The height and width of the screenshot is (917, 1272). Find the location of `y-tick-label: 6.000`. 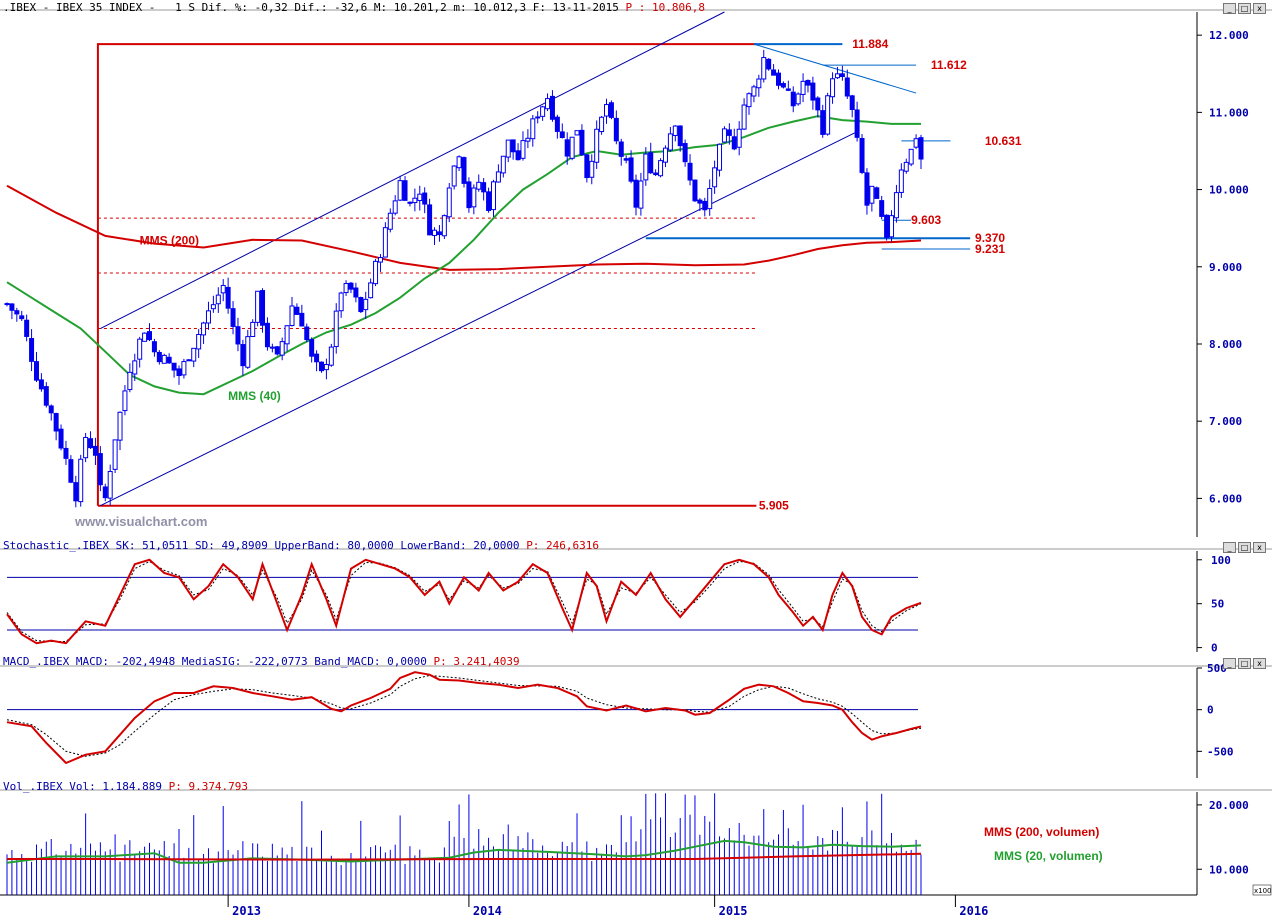

y-tick-label: 6.000 is located at coordinates (1225, 498).